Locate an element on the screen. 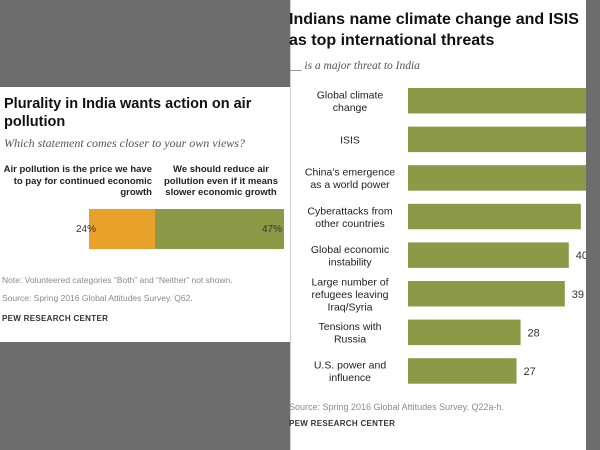 The height and width of the screenshot is (450, 600). bar-reduce-pollution is located at coordinates (220, 229).